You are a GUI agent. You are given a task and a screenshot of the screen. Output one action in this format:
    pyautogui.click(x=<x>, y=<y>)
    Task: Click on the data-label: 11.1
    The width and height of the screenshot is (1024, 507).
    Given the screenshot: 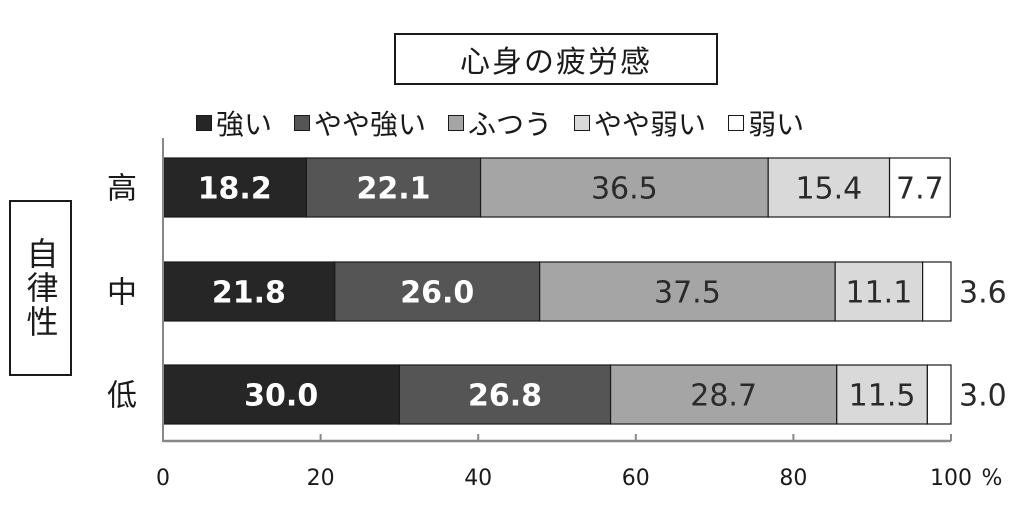 What is the action you would take?
    pyautogui.click(x=878, y=293)
    